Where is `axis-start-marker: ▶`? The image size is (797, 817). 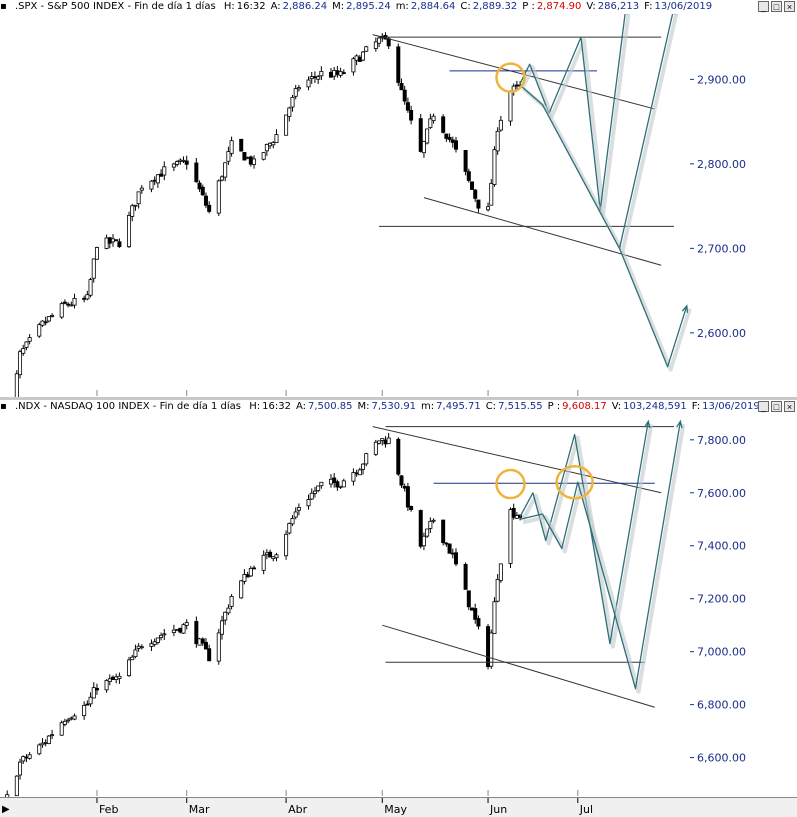 axis-start-marker: ▶ is located at coordinates (6, 809).